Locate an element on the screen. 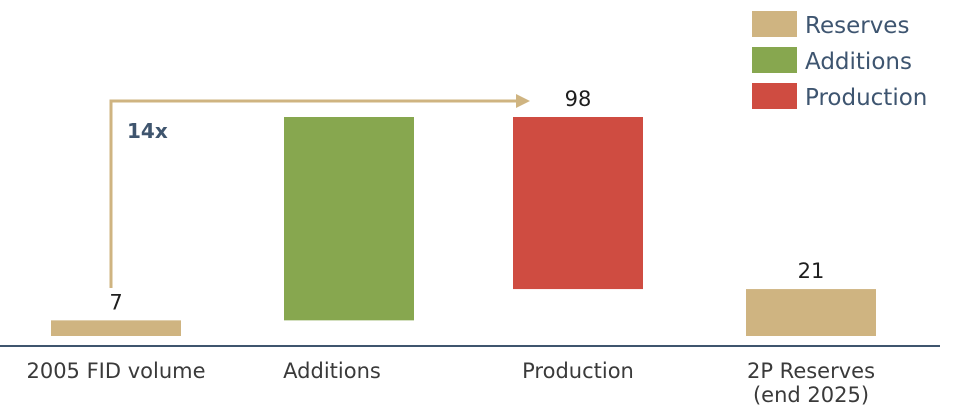 The width and height of the screenshot is (959, 413). x-tick-label-1: Additions is located at coordinates (332, 371).